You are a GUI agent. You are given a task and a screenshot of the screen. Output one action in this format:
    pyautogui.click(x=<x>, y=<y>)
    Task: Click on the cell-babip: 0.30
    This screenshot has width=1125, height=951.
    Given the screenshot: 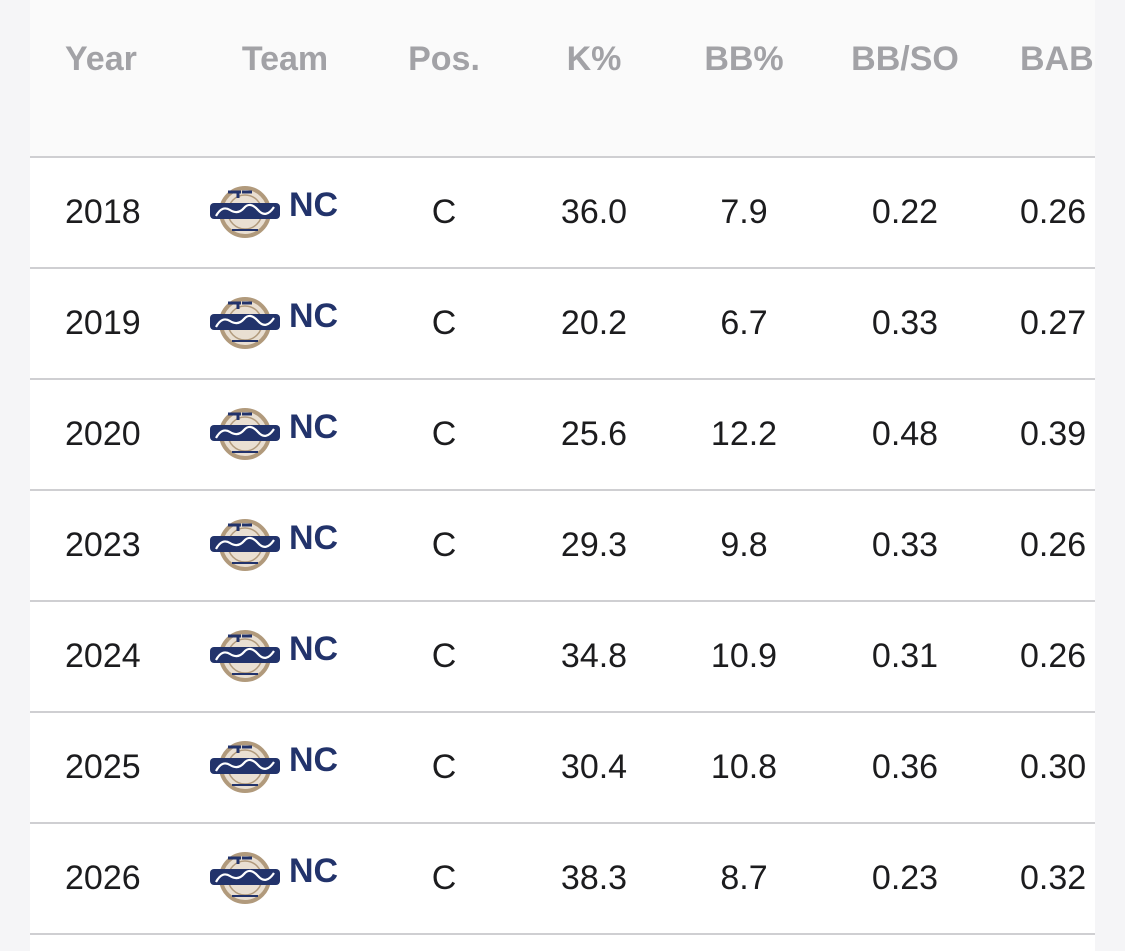 What is the action you would take?
    pyautogui.click(x=1053, y=767)
    